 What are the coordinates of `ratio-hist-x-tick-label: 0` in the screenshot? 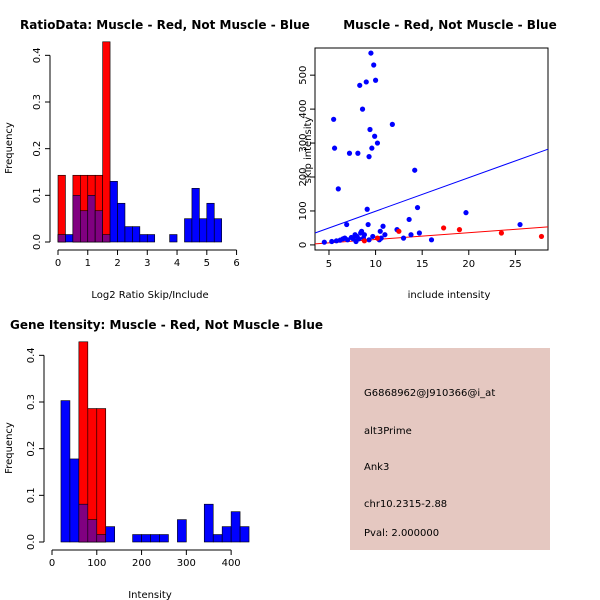 It's located at (58, 263).